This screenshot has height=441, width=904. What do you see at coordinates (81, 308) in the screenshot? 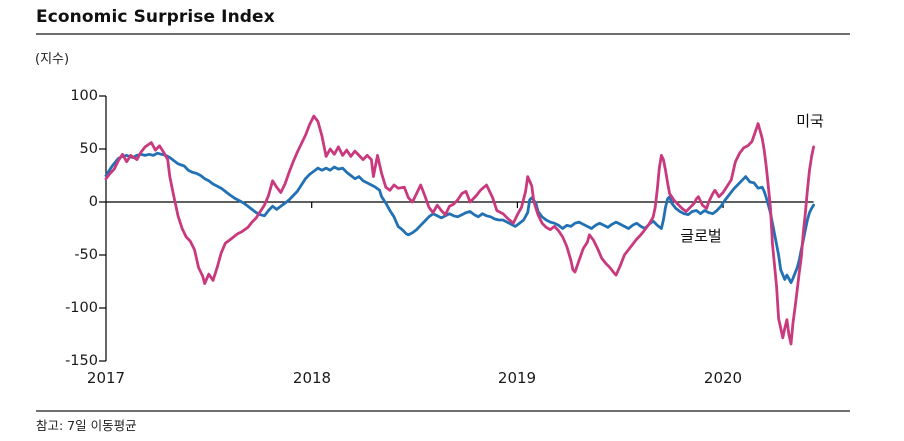
I see `y-tick-label-neg100: -100` at bounding box center [81, 308].